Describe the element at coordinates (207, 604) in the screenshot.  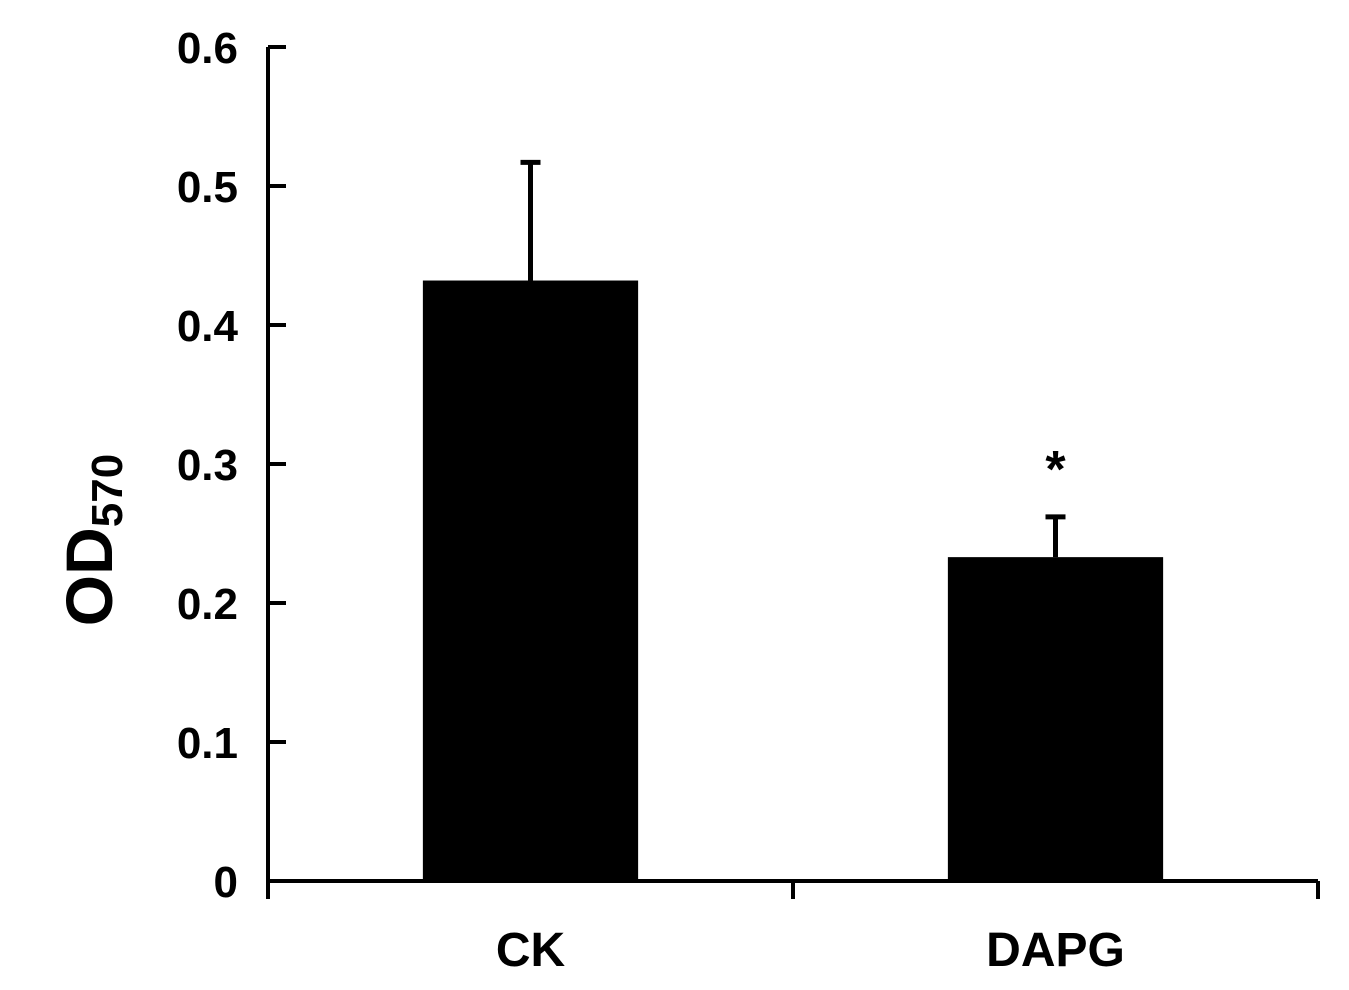
I see `y-tick-label: 0.2` at that location.